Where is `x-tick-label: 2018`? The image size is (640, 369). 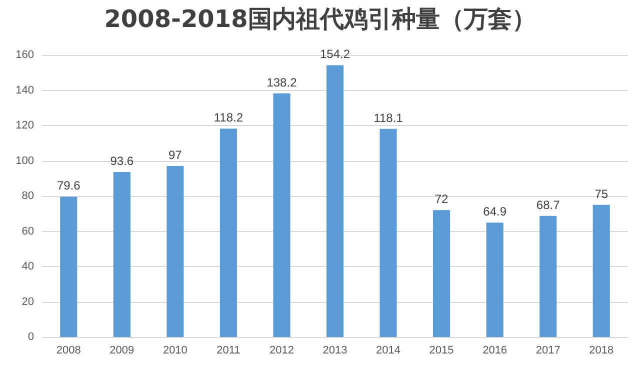
x-tick-label: 2018 is located at coordinates (601, 350).